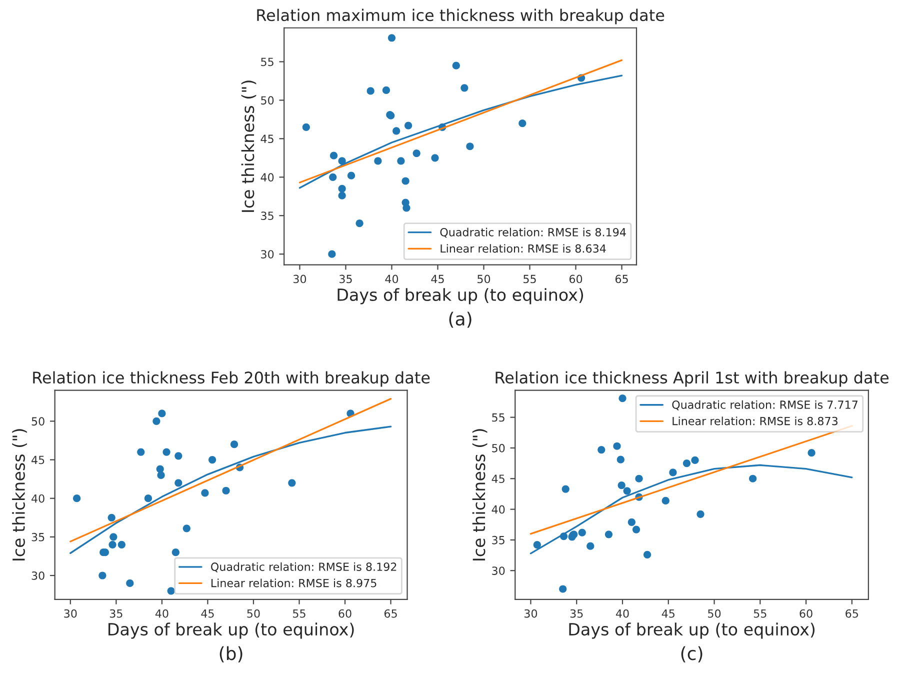 The width and height of the screenshot is (899, 697). I want to click on legend-label: Quadratic relation: RMSE is 7.717, so click(765, 405).